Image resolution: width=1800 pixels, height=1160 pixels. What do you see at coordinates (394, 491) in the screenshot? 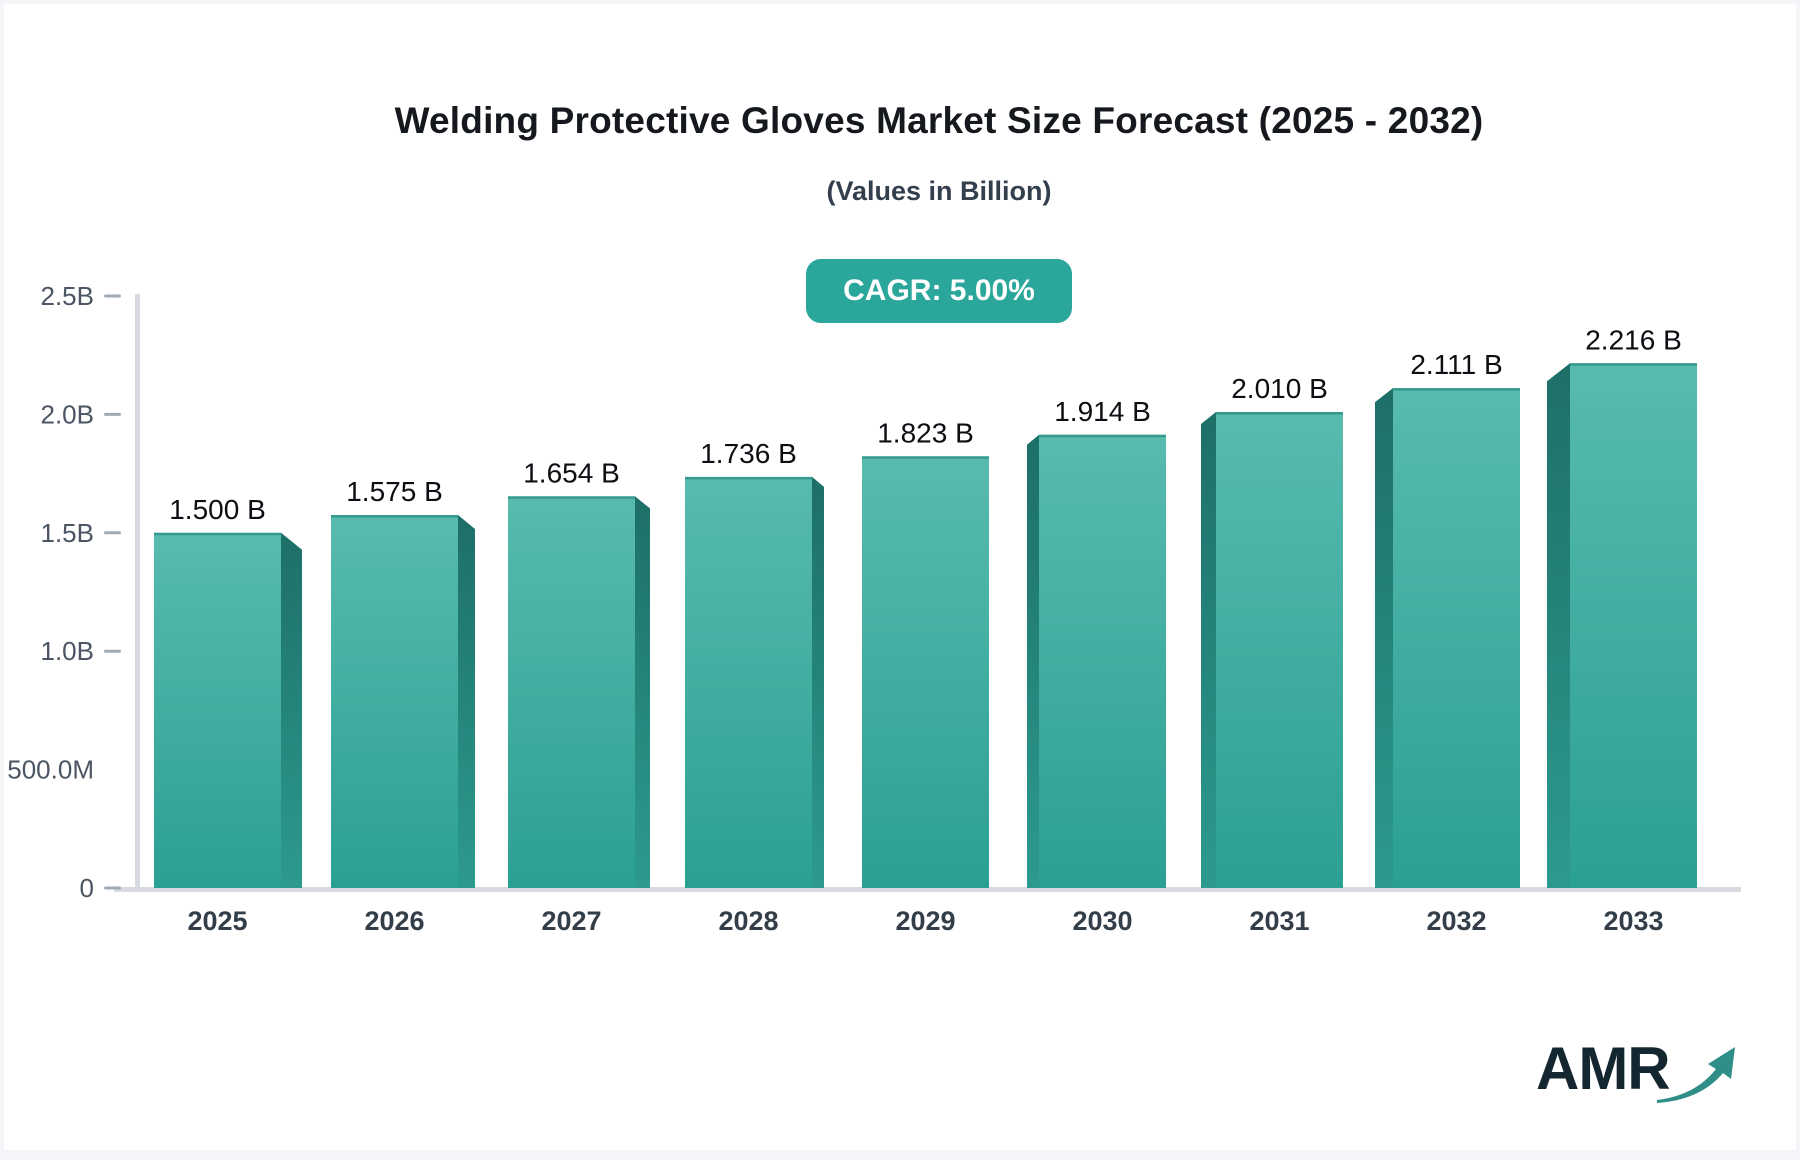
I see `bar-value-label: 1.575 B` at bounding box center [394, 491].